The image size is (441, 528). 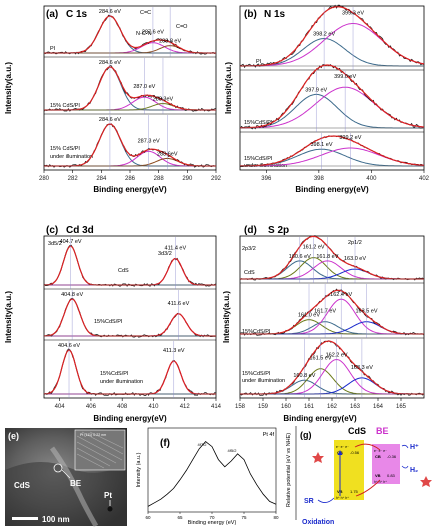 I want to click on panel-e-tem: Pt (111) 0.22 nm (e) CdS BE Pt 100 nm, so click(x=66, y=478).